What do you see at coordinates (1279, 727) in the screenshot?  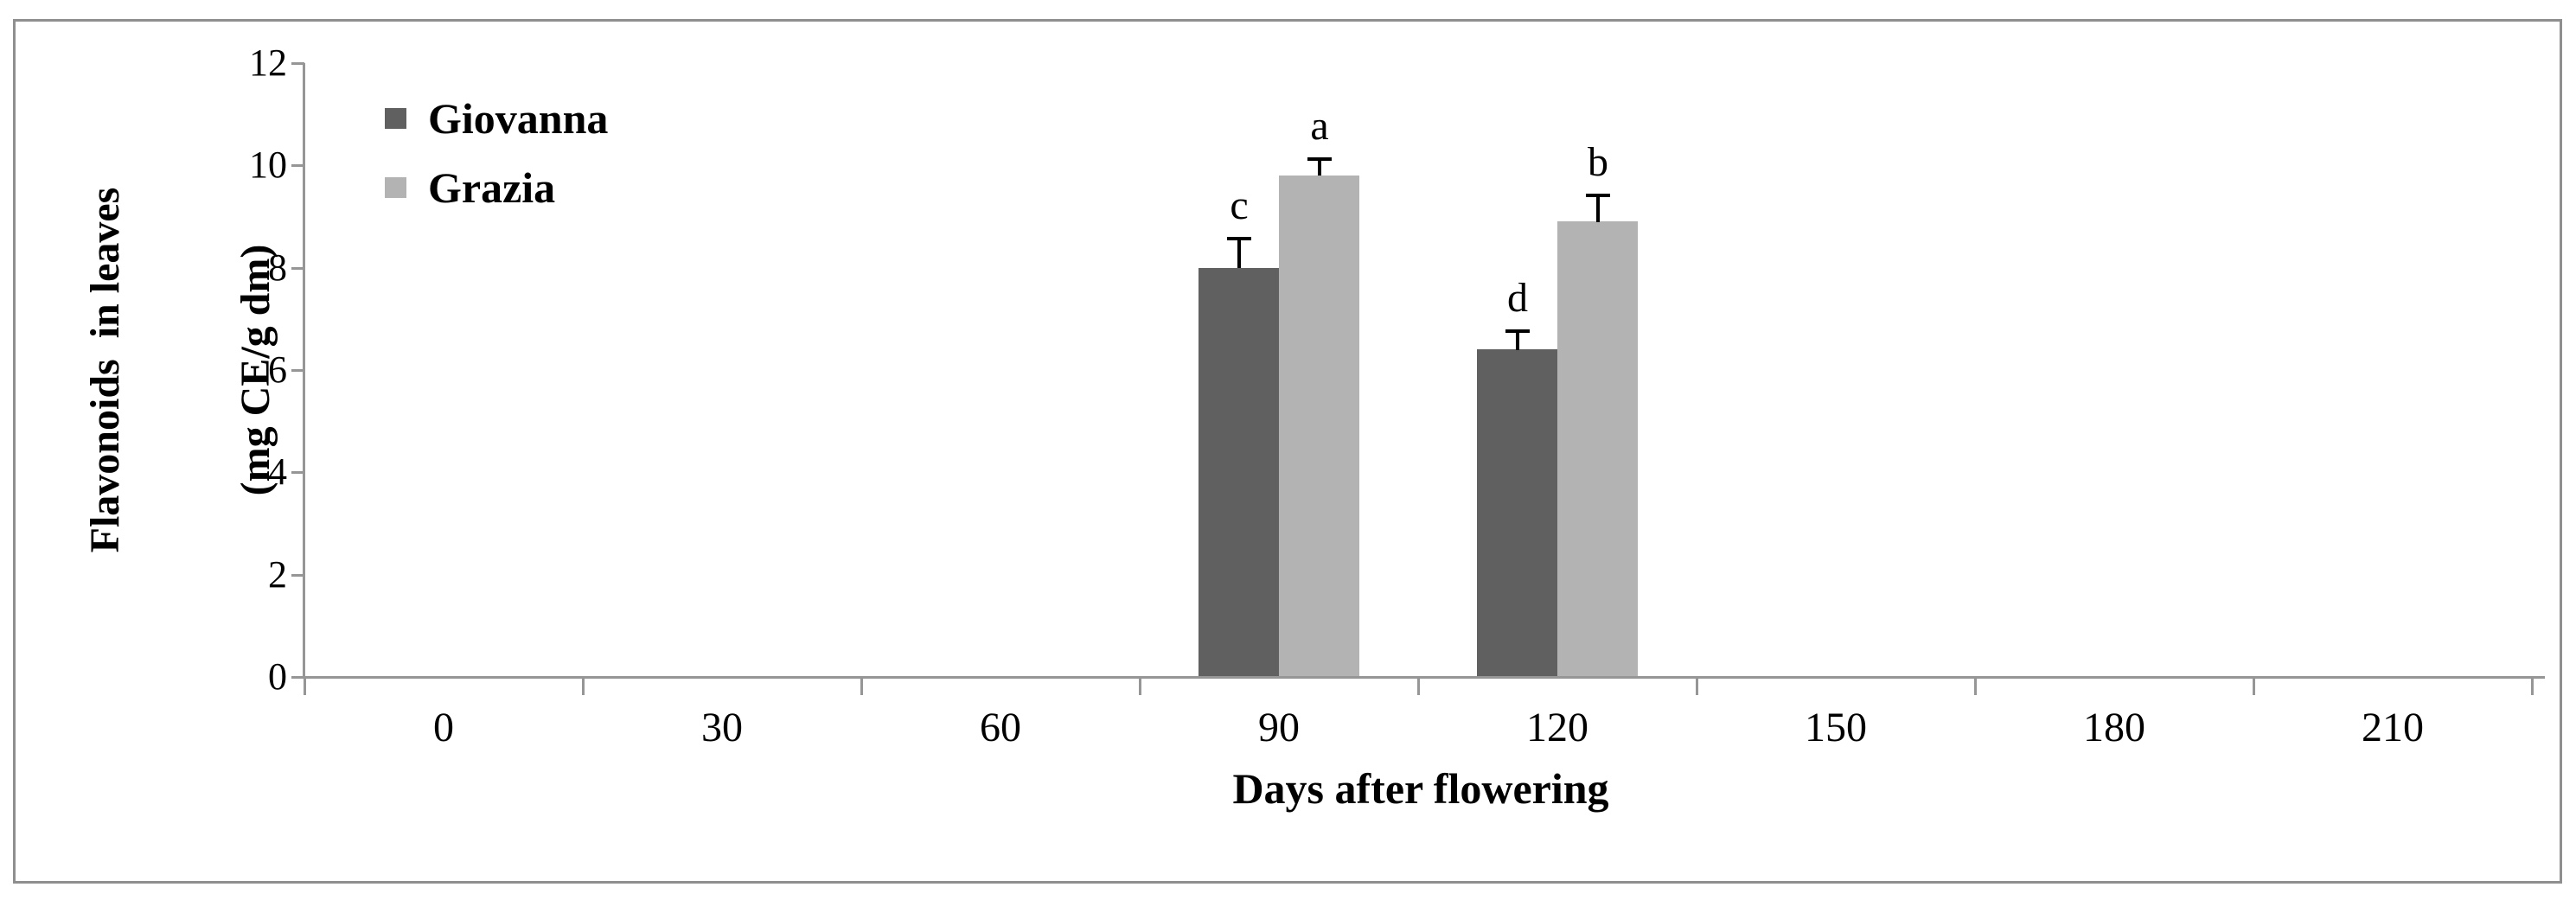 I see `x-tick-label-90: 90` at bounding box center [1279, 727].